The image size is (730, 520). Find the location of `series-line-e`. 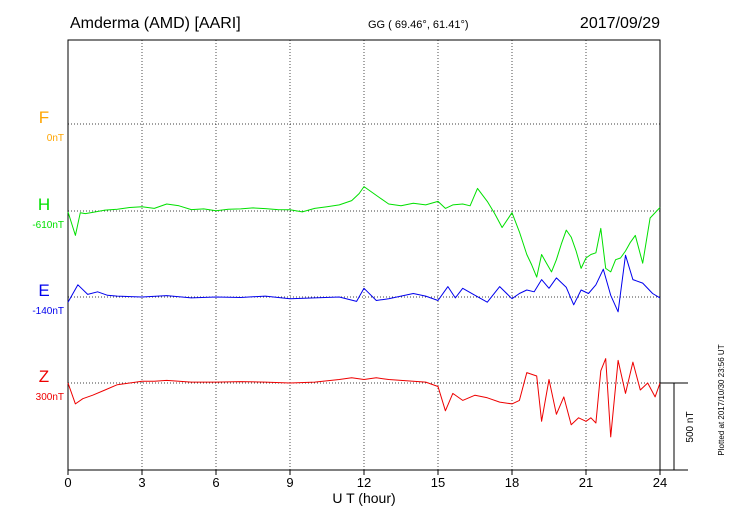

series-line-e is located at coordinates (364, 283).